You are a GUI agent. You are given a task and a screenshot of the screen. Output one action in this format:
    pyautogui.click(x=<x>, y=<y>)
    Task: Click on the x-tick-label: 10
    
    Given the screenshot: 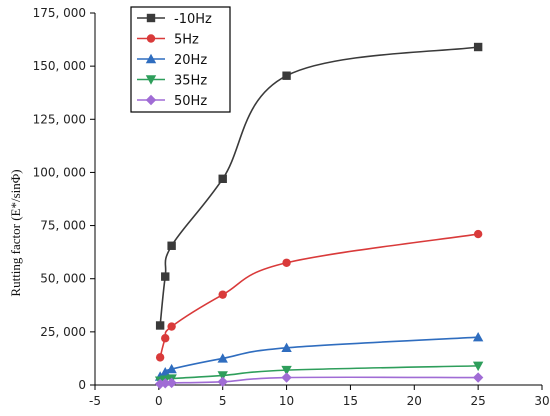 What is the action you would take?
    pyautogui.click(x=286, y=401)
    